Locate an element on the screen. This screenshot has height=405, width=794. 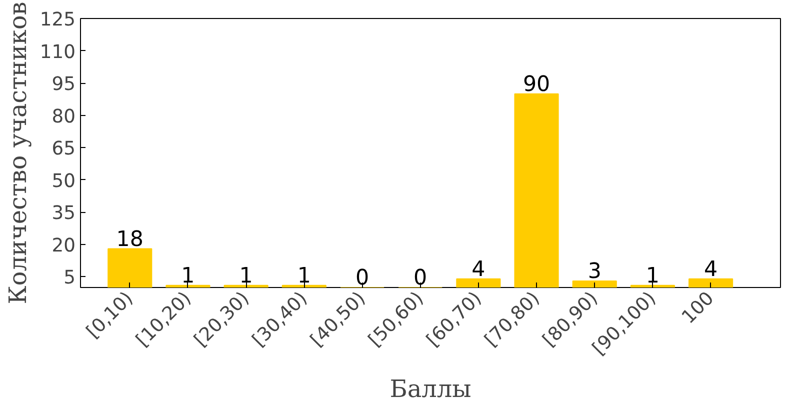
y-tick-label: 50 is located at coordinates (64, 181).